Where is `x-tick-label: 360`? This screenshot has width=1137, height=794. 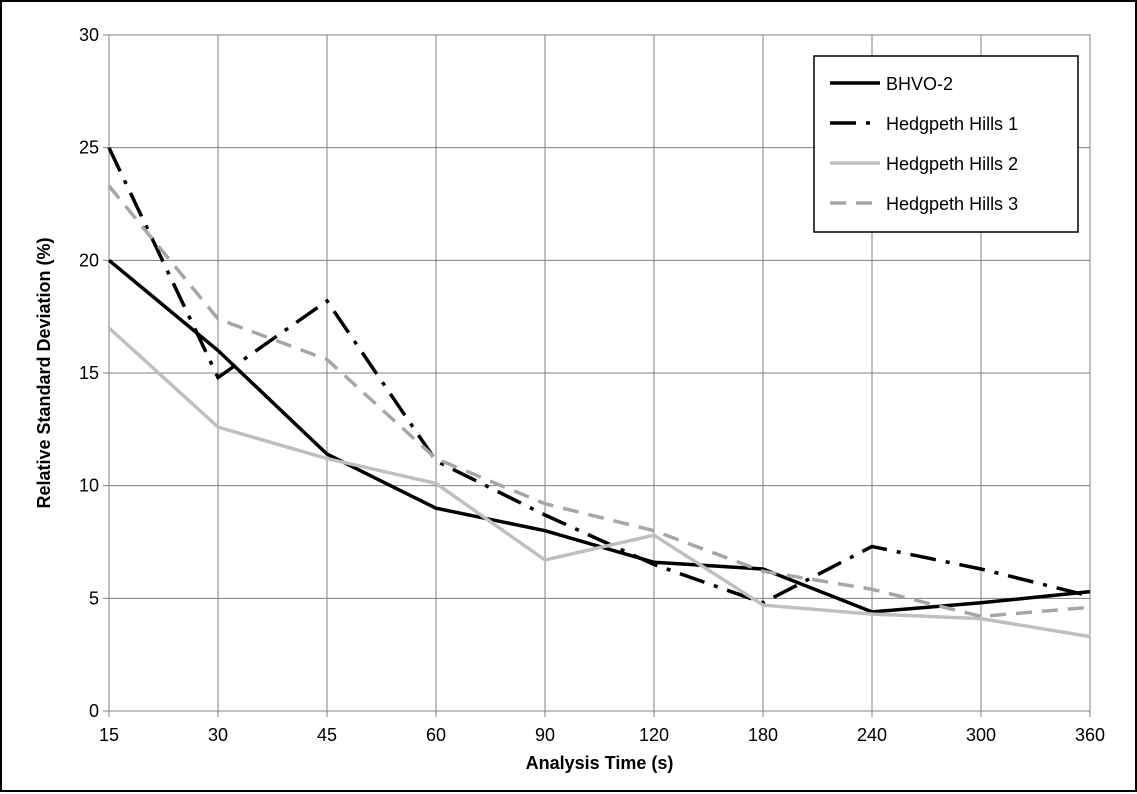
x-tick-label: 360 is located at coordinates (1090, 735).